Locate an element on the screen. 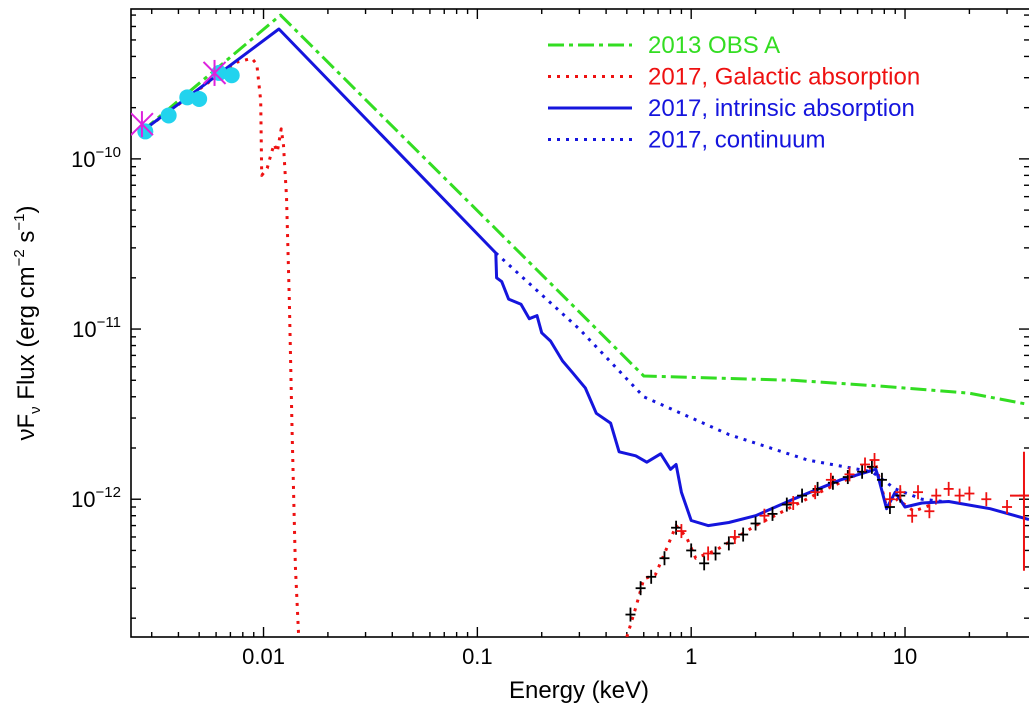 This screenshot has width=1029, height=708. legend-label-2: 2017, Galactic absorption is located at coordinates (784, 77).